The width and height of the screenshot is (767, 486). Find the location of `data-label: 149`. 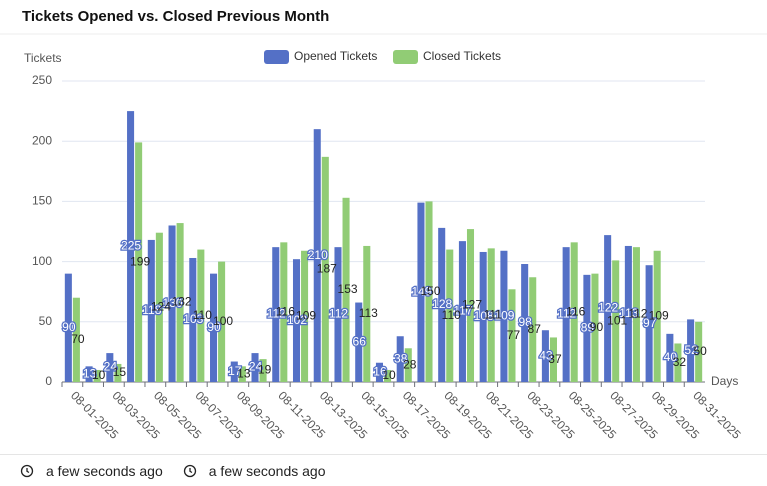

data-label: 149 is located at coordinates (421, 291).